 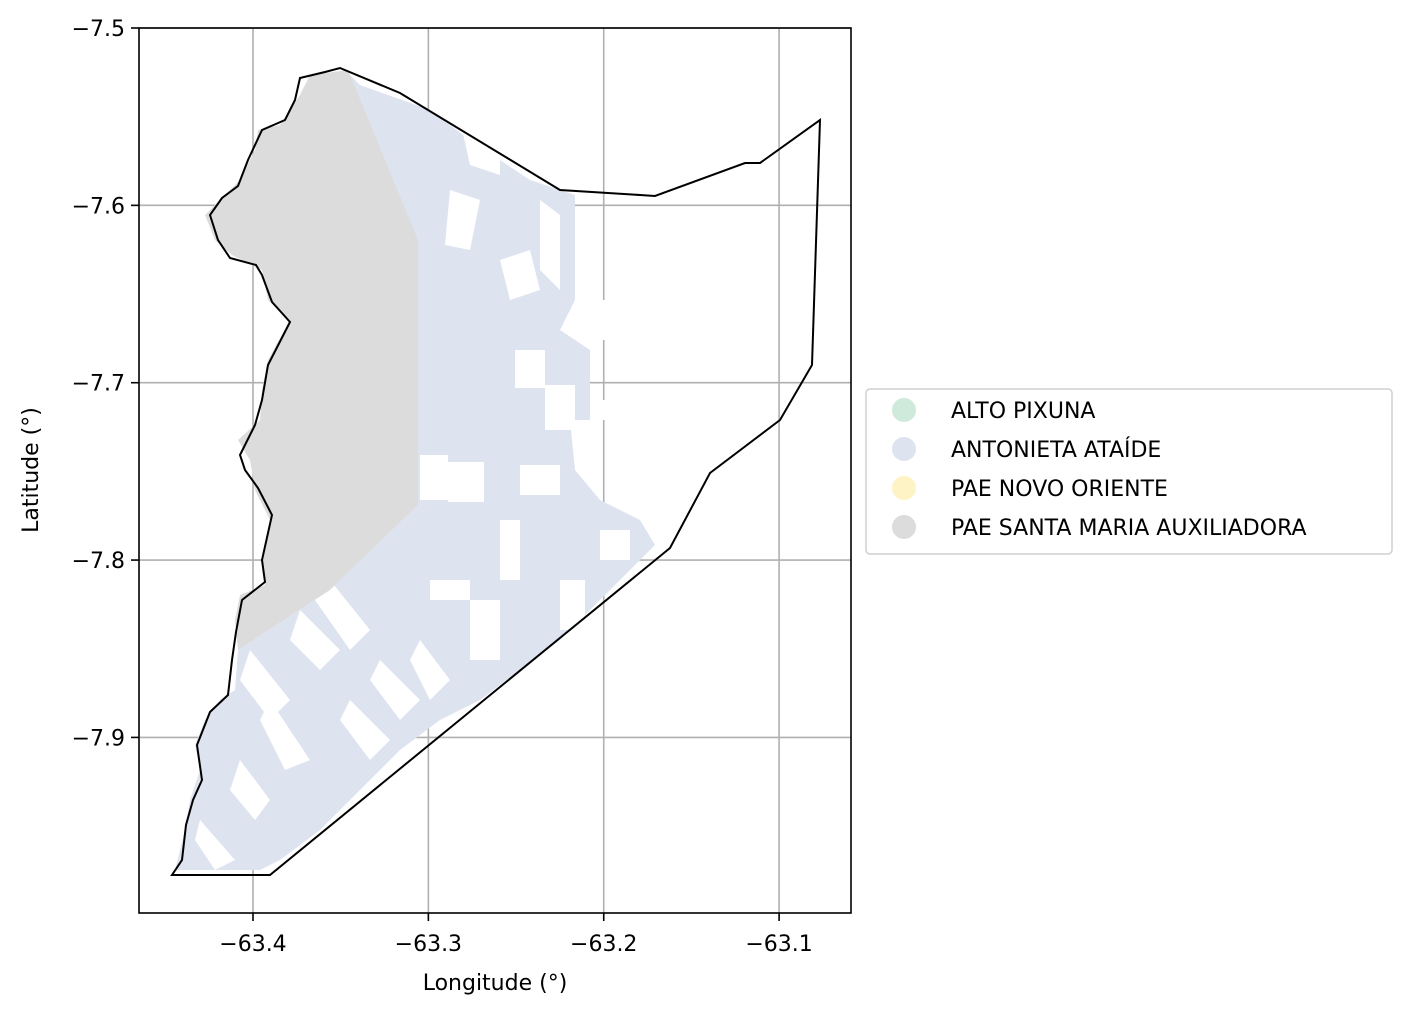 I want to click on y-tick-label: −7.5, so click(x=98, y=29).